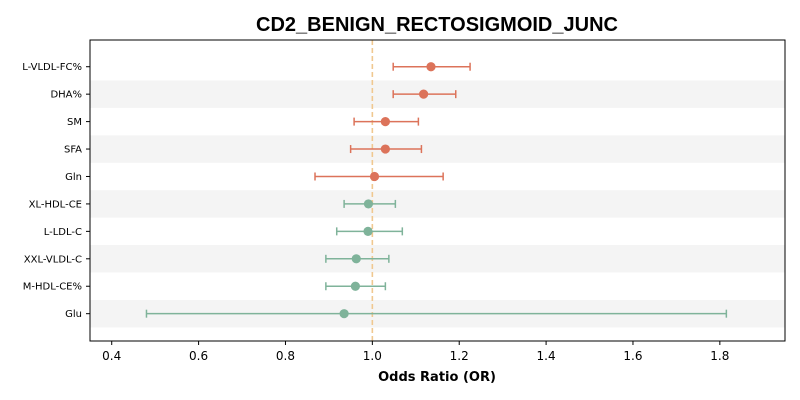 This screenshot has width=800, height=400. Describe the element at coordinates (52, 287) in the screenshot. I see `y-tick-label: M-HDL-CE%` at that location.